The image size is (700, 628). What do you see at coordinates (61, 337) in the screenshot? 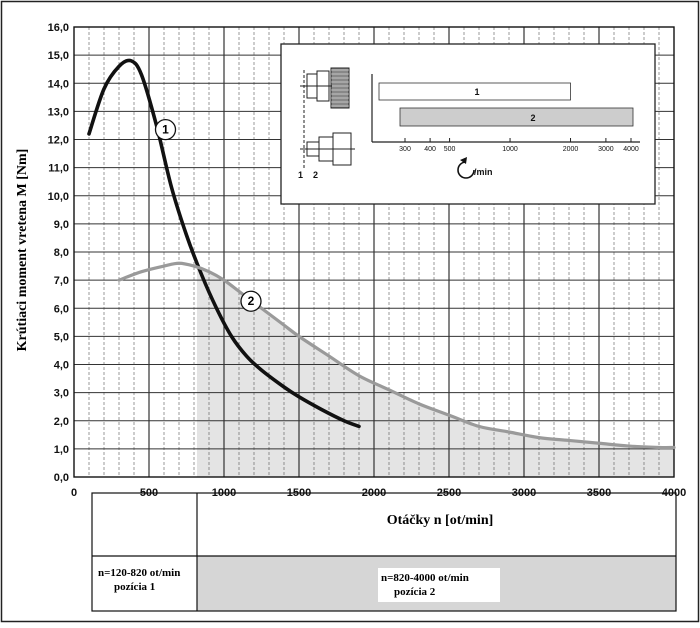
I see `y-tick-label: 5,0` at bounding box center [61, 337].